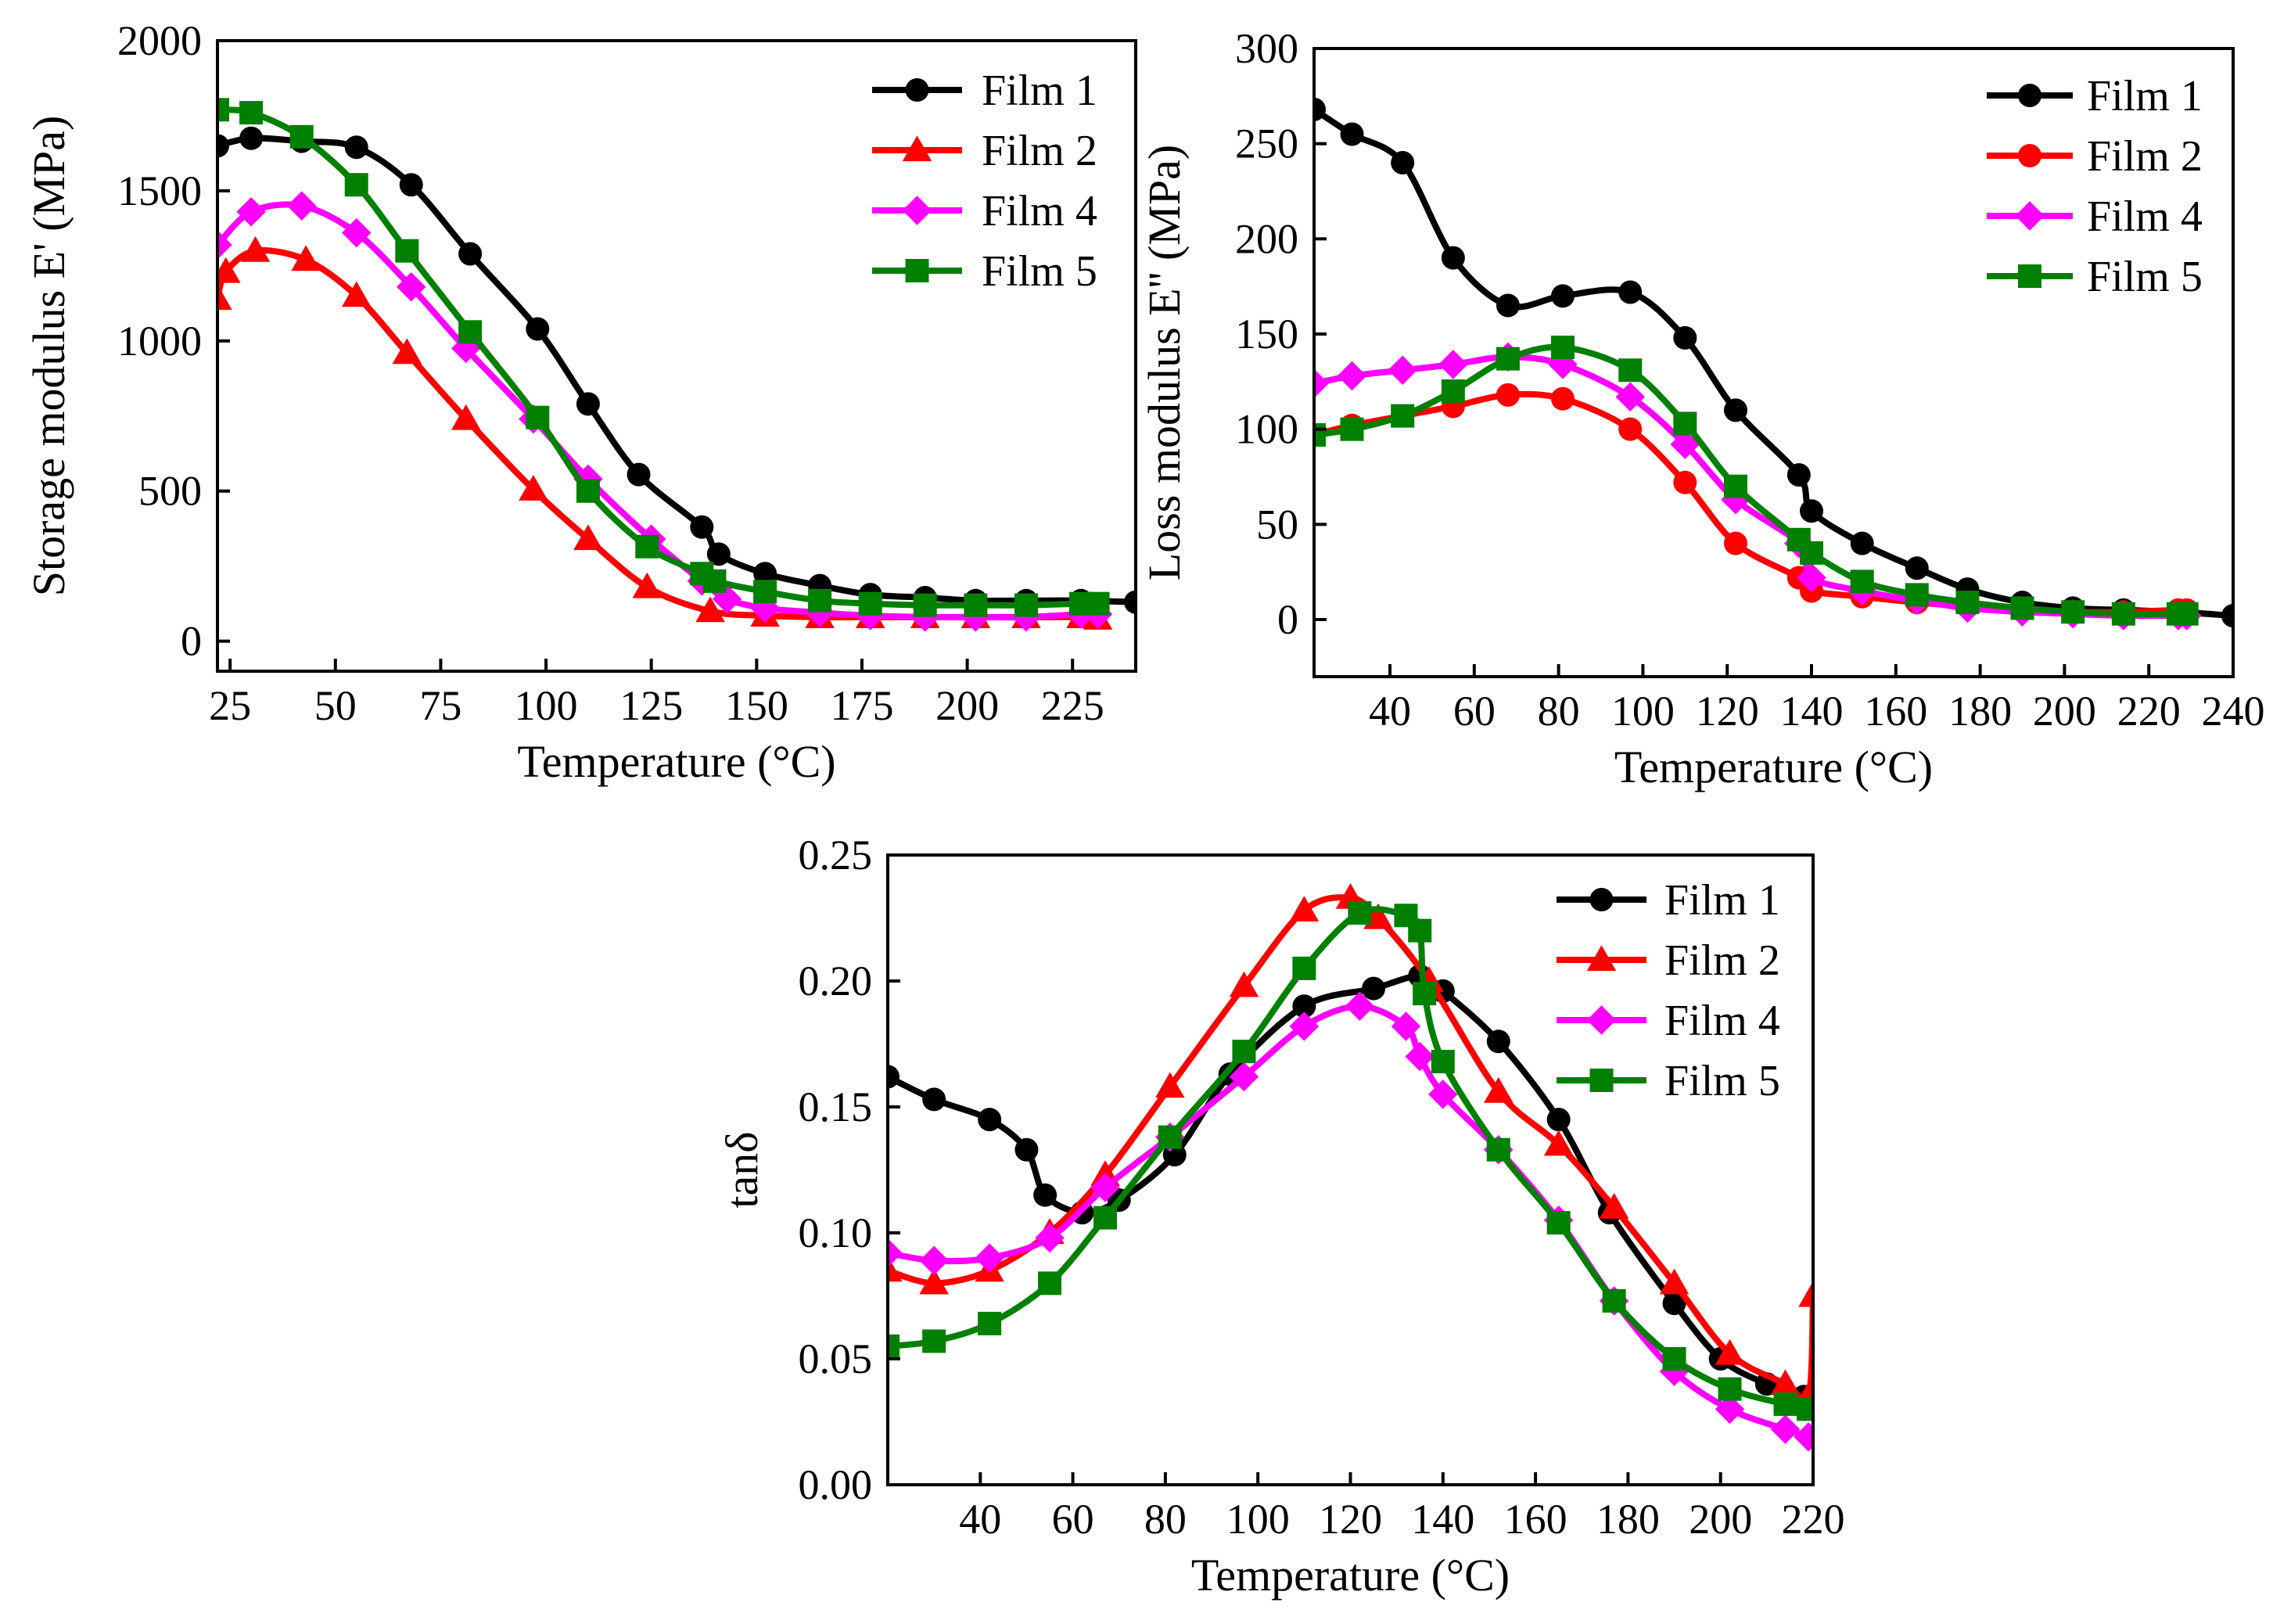 The width and height of the screenshot is (2291, 1624). Describe the element at coordinates (1266, 48) in the screenshot. I see `y-tick-label: 300` at that location.